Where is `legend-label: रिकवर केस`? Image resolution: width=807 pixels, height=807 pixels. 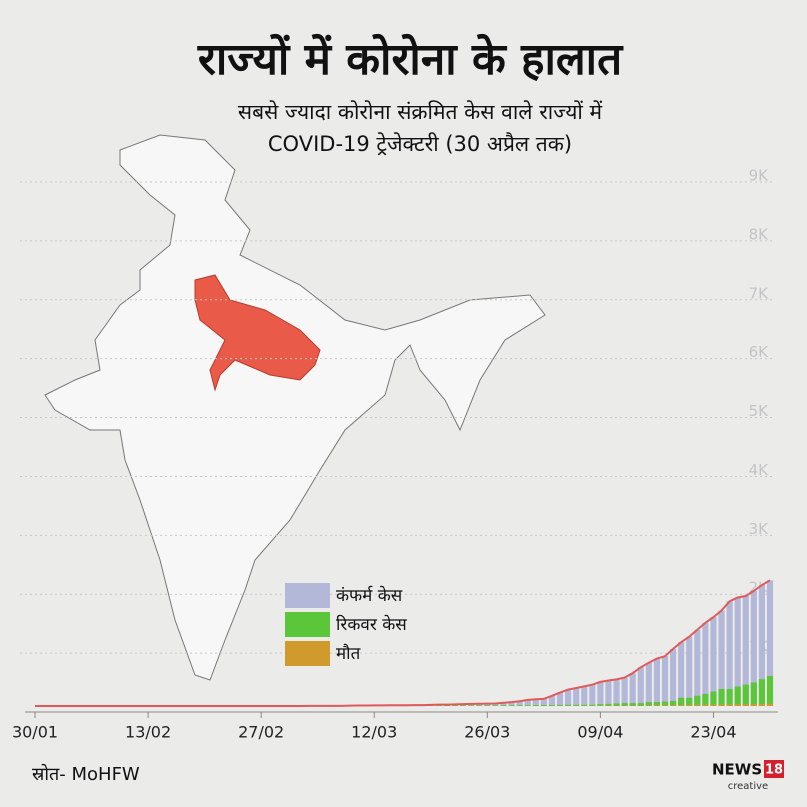
legend-label: रिकवर केस is located at coordinates (371, 624).